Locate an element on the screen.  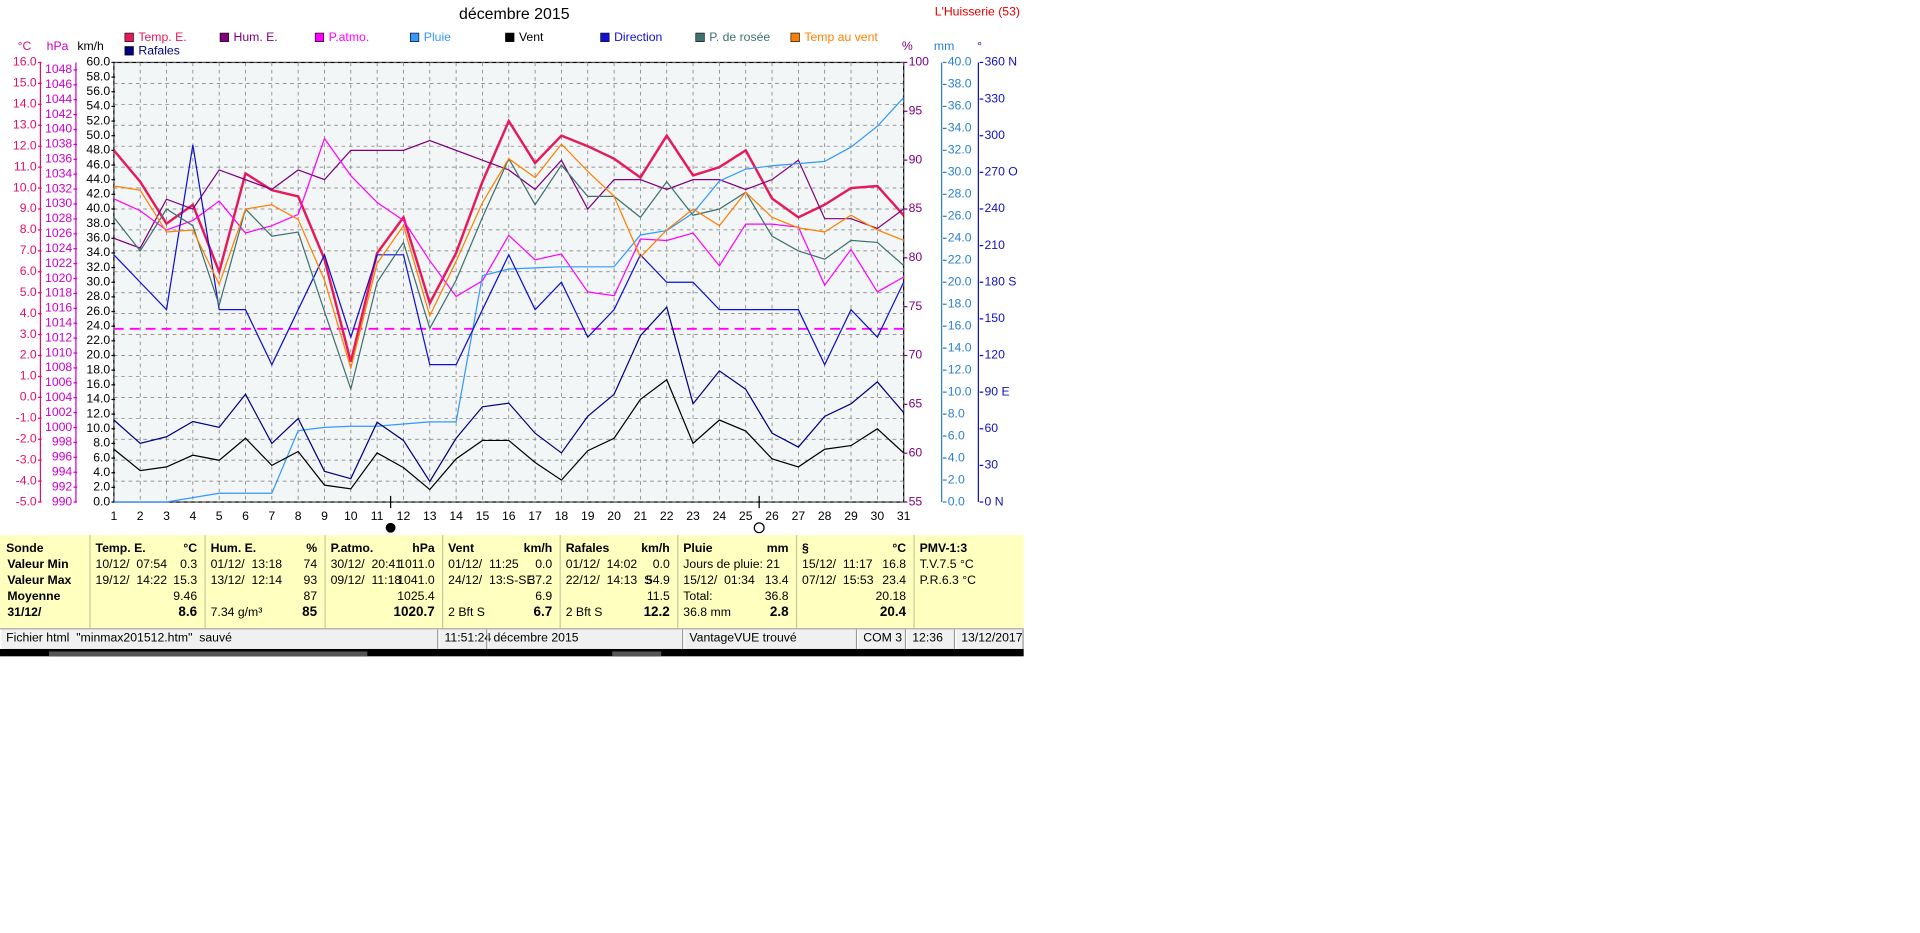
x-tick-label: 20 is located at coordinates (614, 516).